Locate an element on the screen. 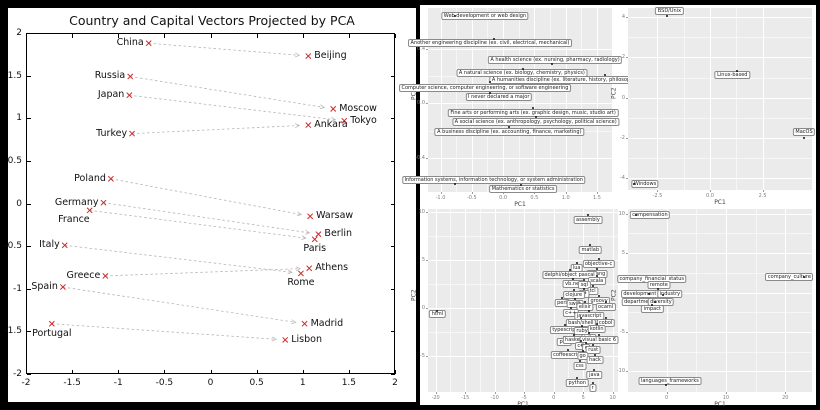  x-tick-label: -1.0 is located at coordinates (440, 198).